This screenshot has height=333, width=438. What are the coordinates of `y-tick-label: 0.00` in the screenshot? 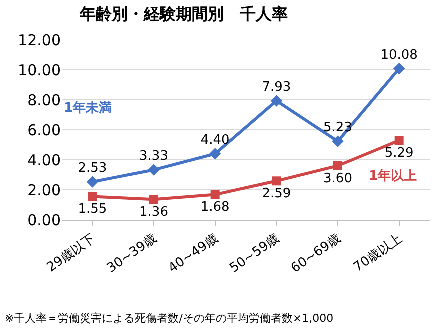 It's located at (44, 220).